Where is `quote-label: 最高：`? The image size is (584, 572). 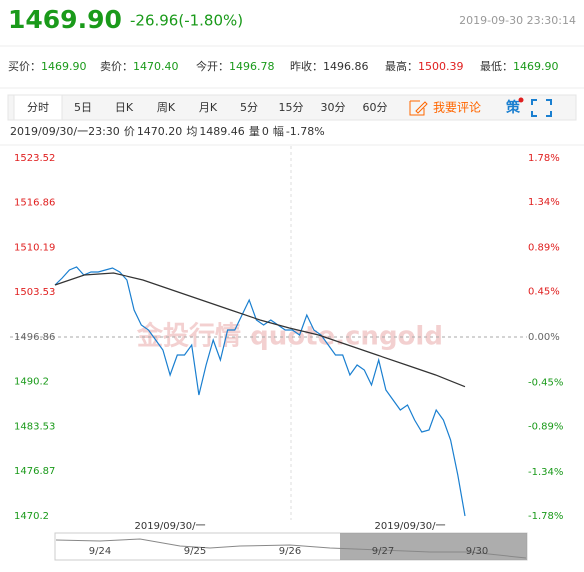 quote-label: 最高： is located at coordinates (401, 66).